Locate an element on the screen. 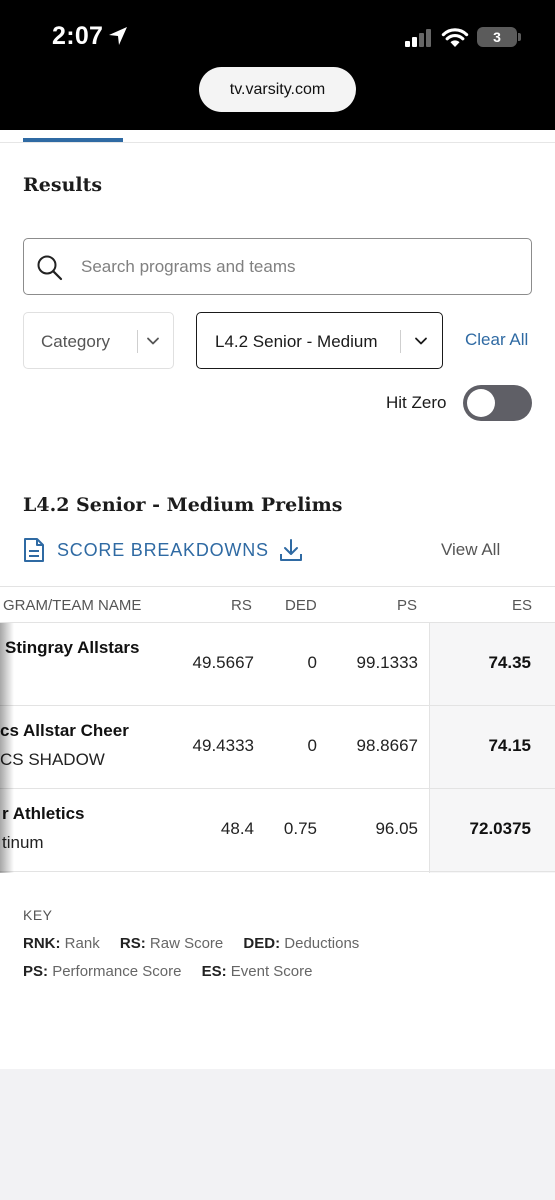 The image size is (555, 1200). search-box is located at coordinates (277, 266).